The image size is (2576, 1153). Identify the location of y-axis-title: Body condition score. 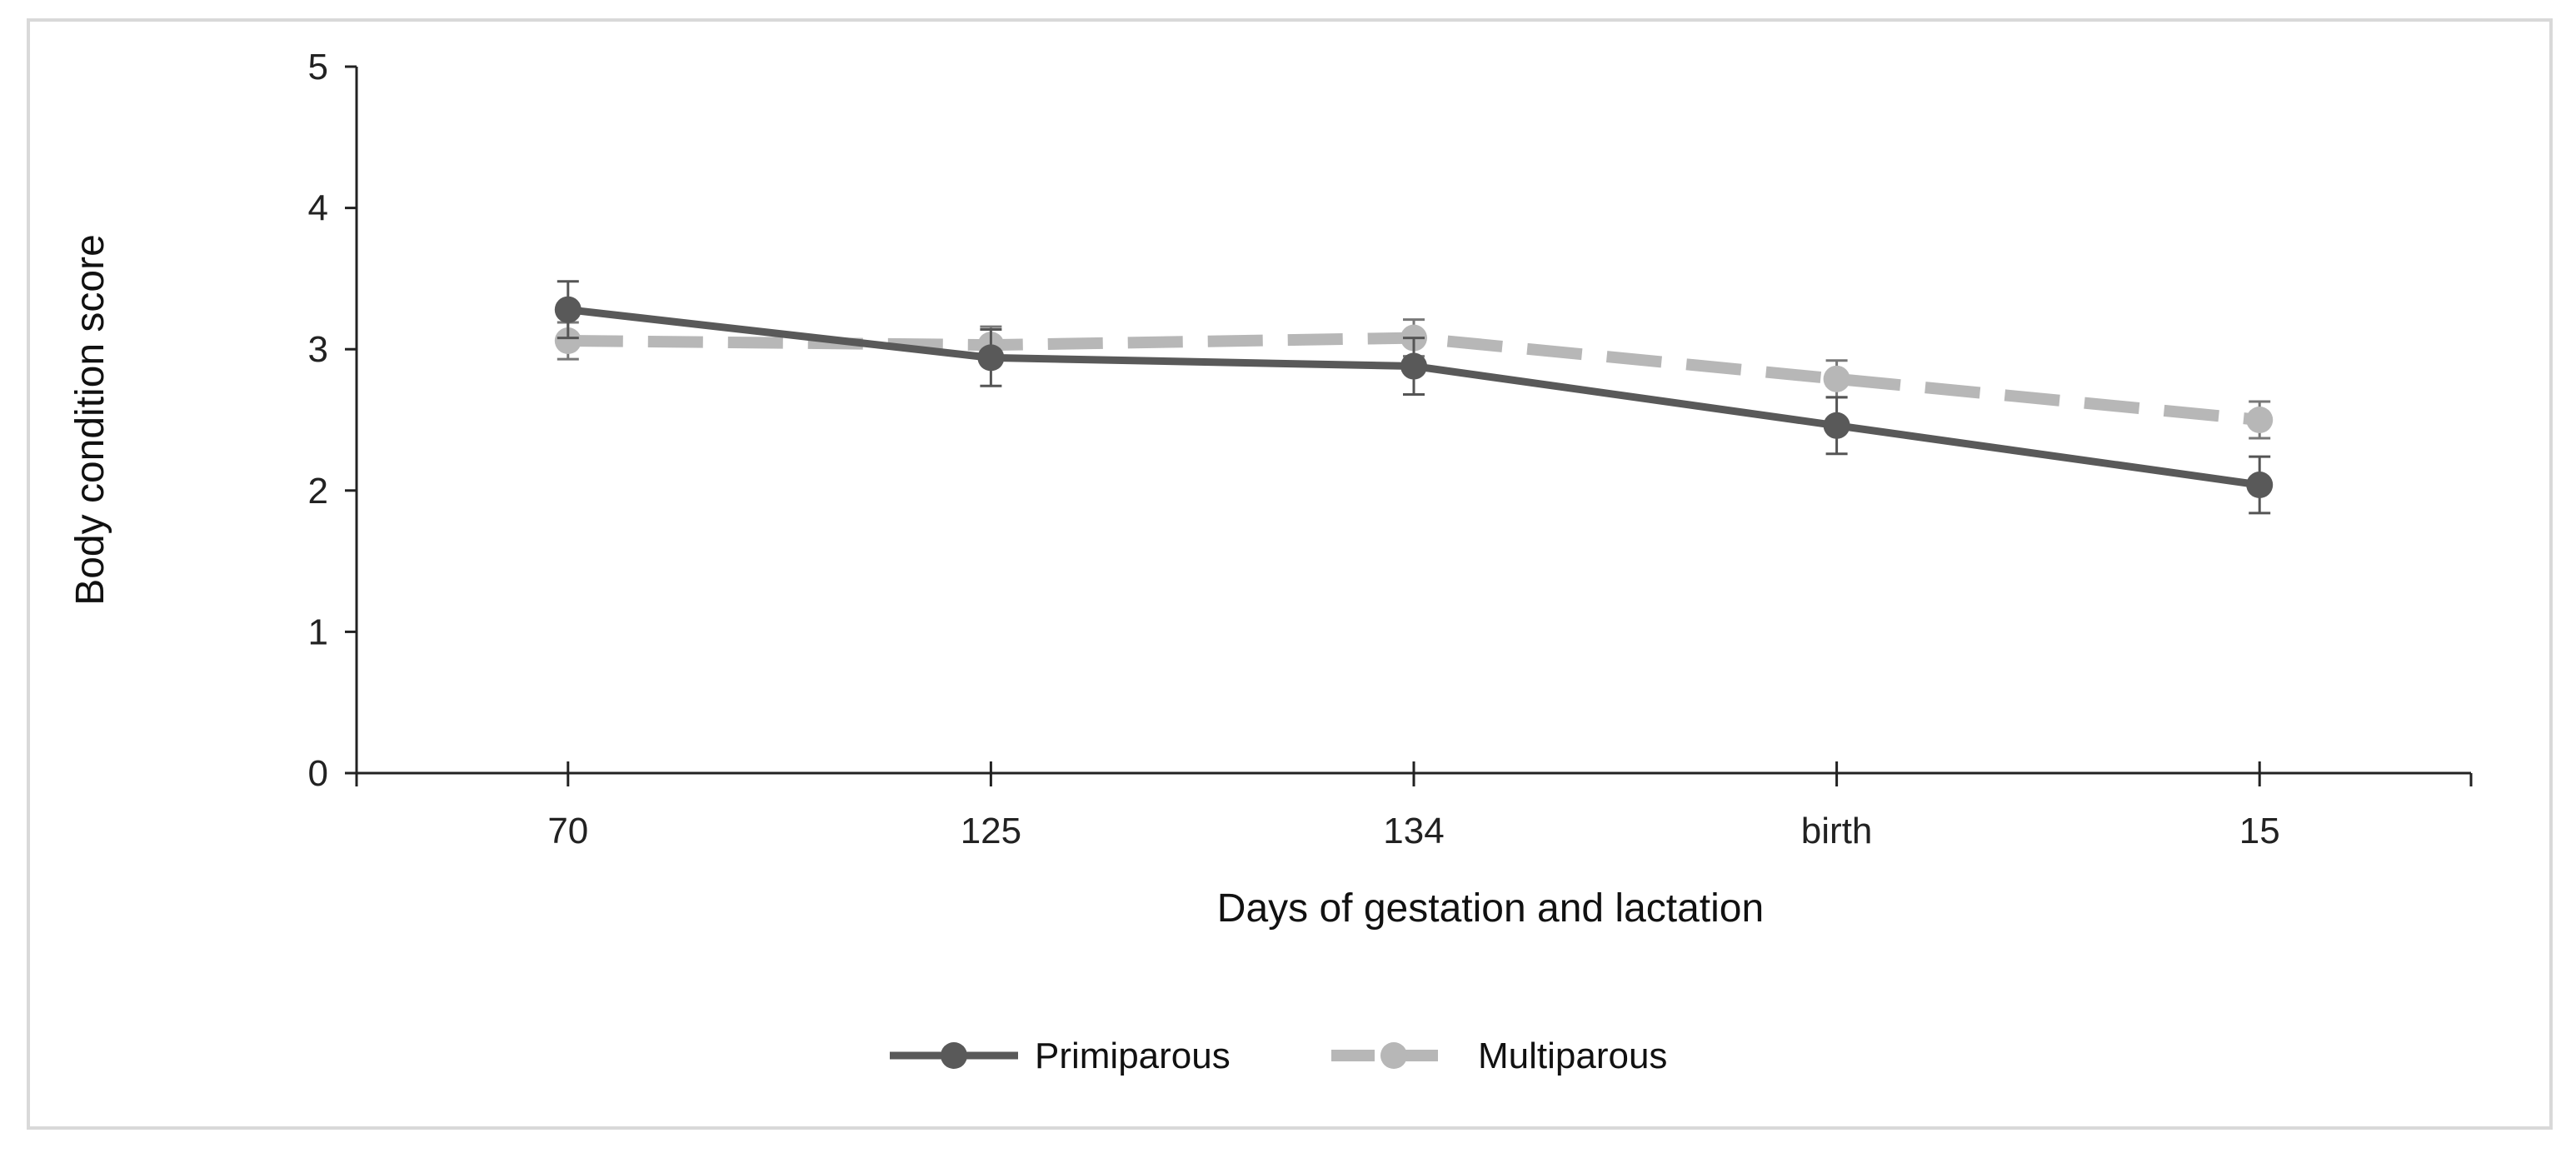
(90, 420).